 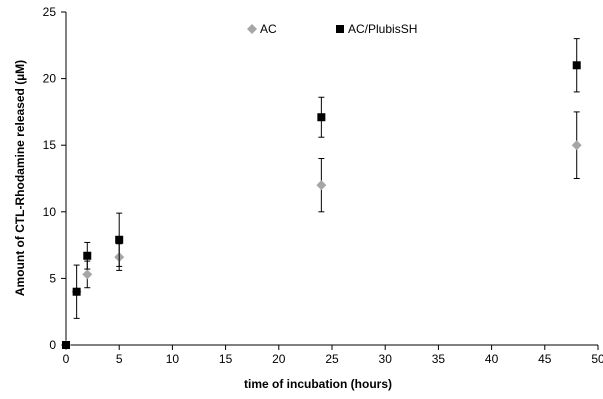 I want to click on y-tick-label: 15, so click(x=50, y=145).